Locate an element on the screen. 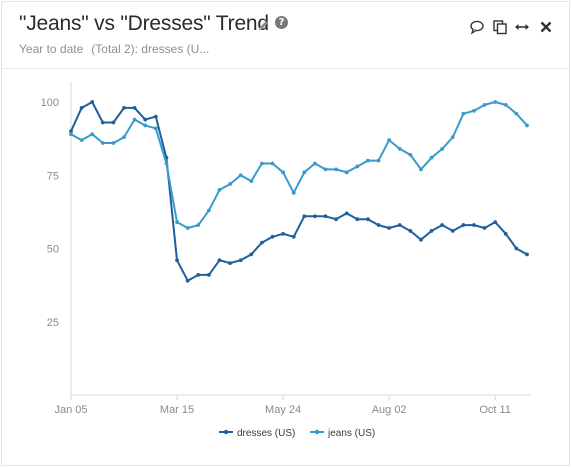 The width and height of the screenshot is (571, 467). close-icon is located at coordinates (546, 27).